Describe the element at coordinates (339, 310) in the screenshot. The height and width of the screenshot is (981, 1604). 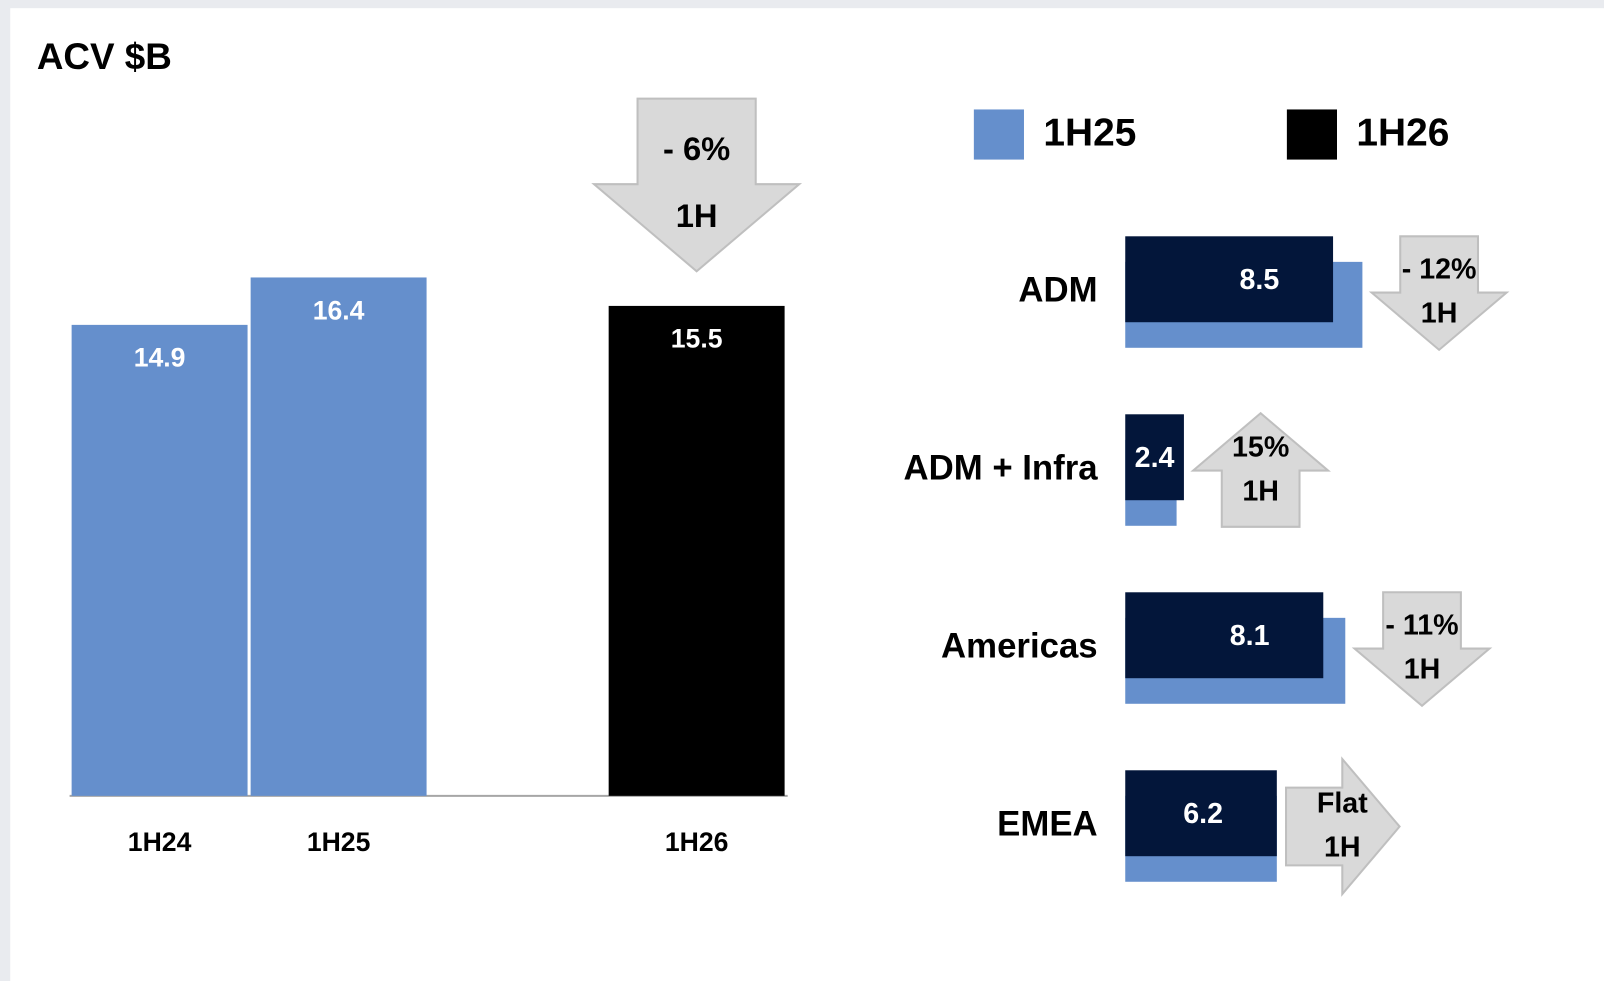
I see `value-label: 16.4` at that location.